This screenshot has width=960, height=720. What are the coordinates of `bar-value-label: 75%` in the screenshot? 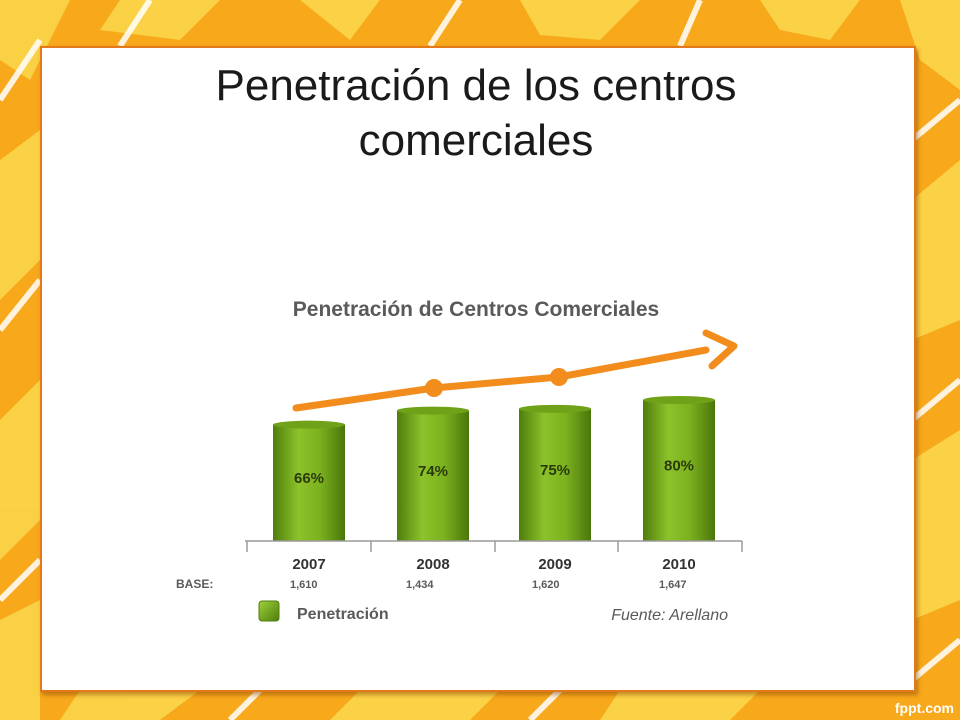 It's located at (555, 470).